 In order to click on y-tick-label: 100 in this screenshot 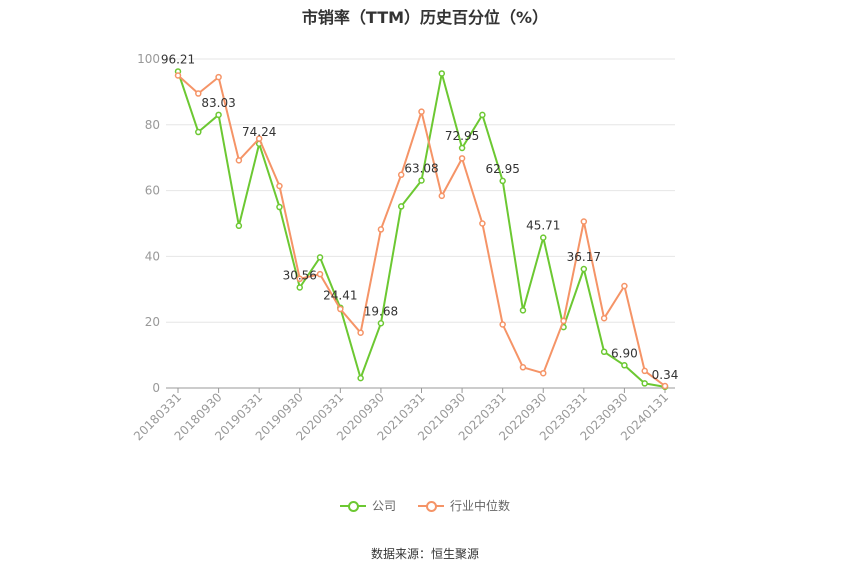, I will do `click(148, 59)`.